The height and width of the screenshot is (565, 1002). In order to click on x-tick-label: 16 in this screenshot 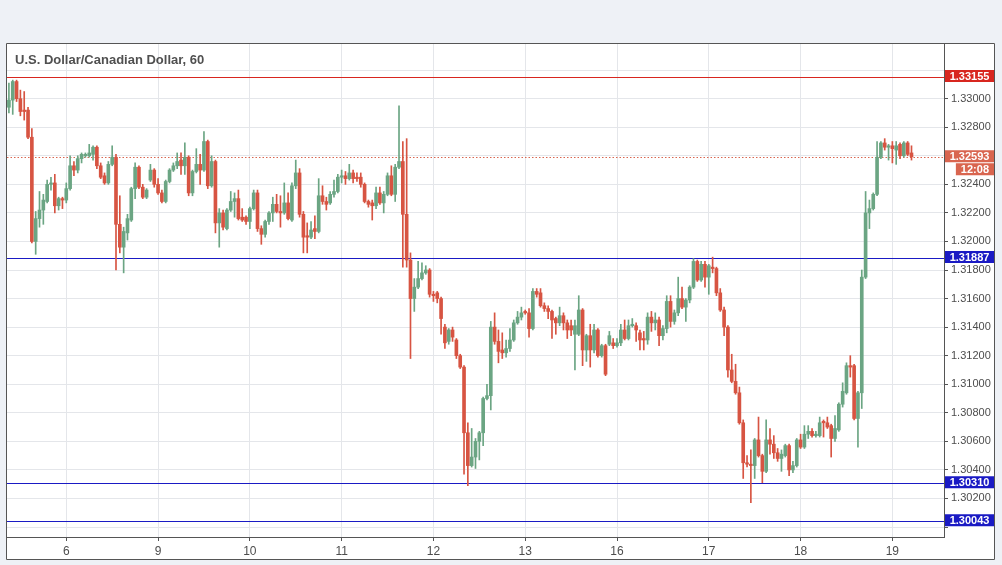, I will do `click(617, 550)`.